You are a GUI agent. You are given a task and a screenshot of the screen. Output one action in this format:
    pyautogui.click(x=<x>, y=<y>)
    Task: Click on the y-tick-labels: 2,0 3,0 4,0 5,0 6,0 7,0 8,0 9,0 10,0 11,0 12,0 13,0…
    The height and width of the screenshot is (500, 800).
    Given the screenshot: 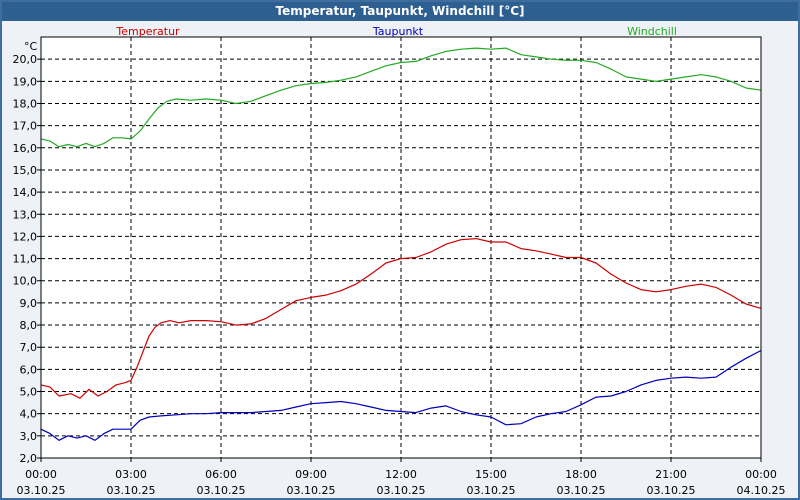 What is the action you would take?
    pyautogui.click(x=25, y=259)
    